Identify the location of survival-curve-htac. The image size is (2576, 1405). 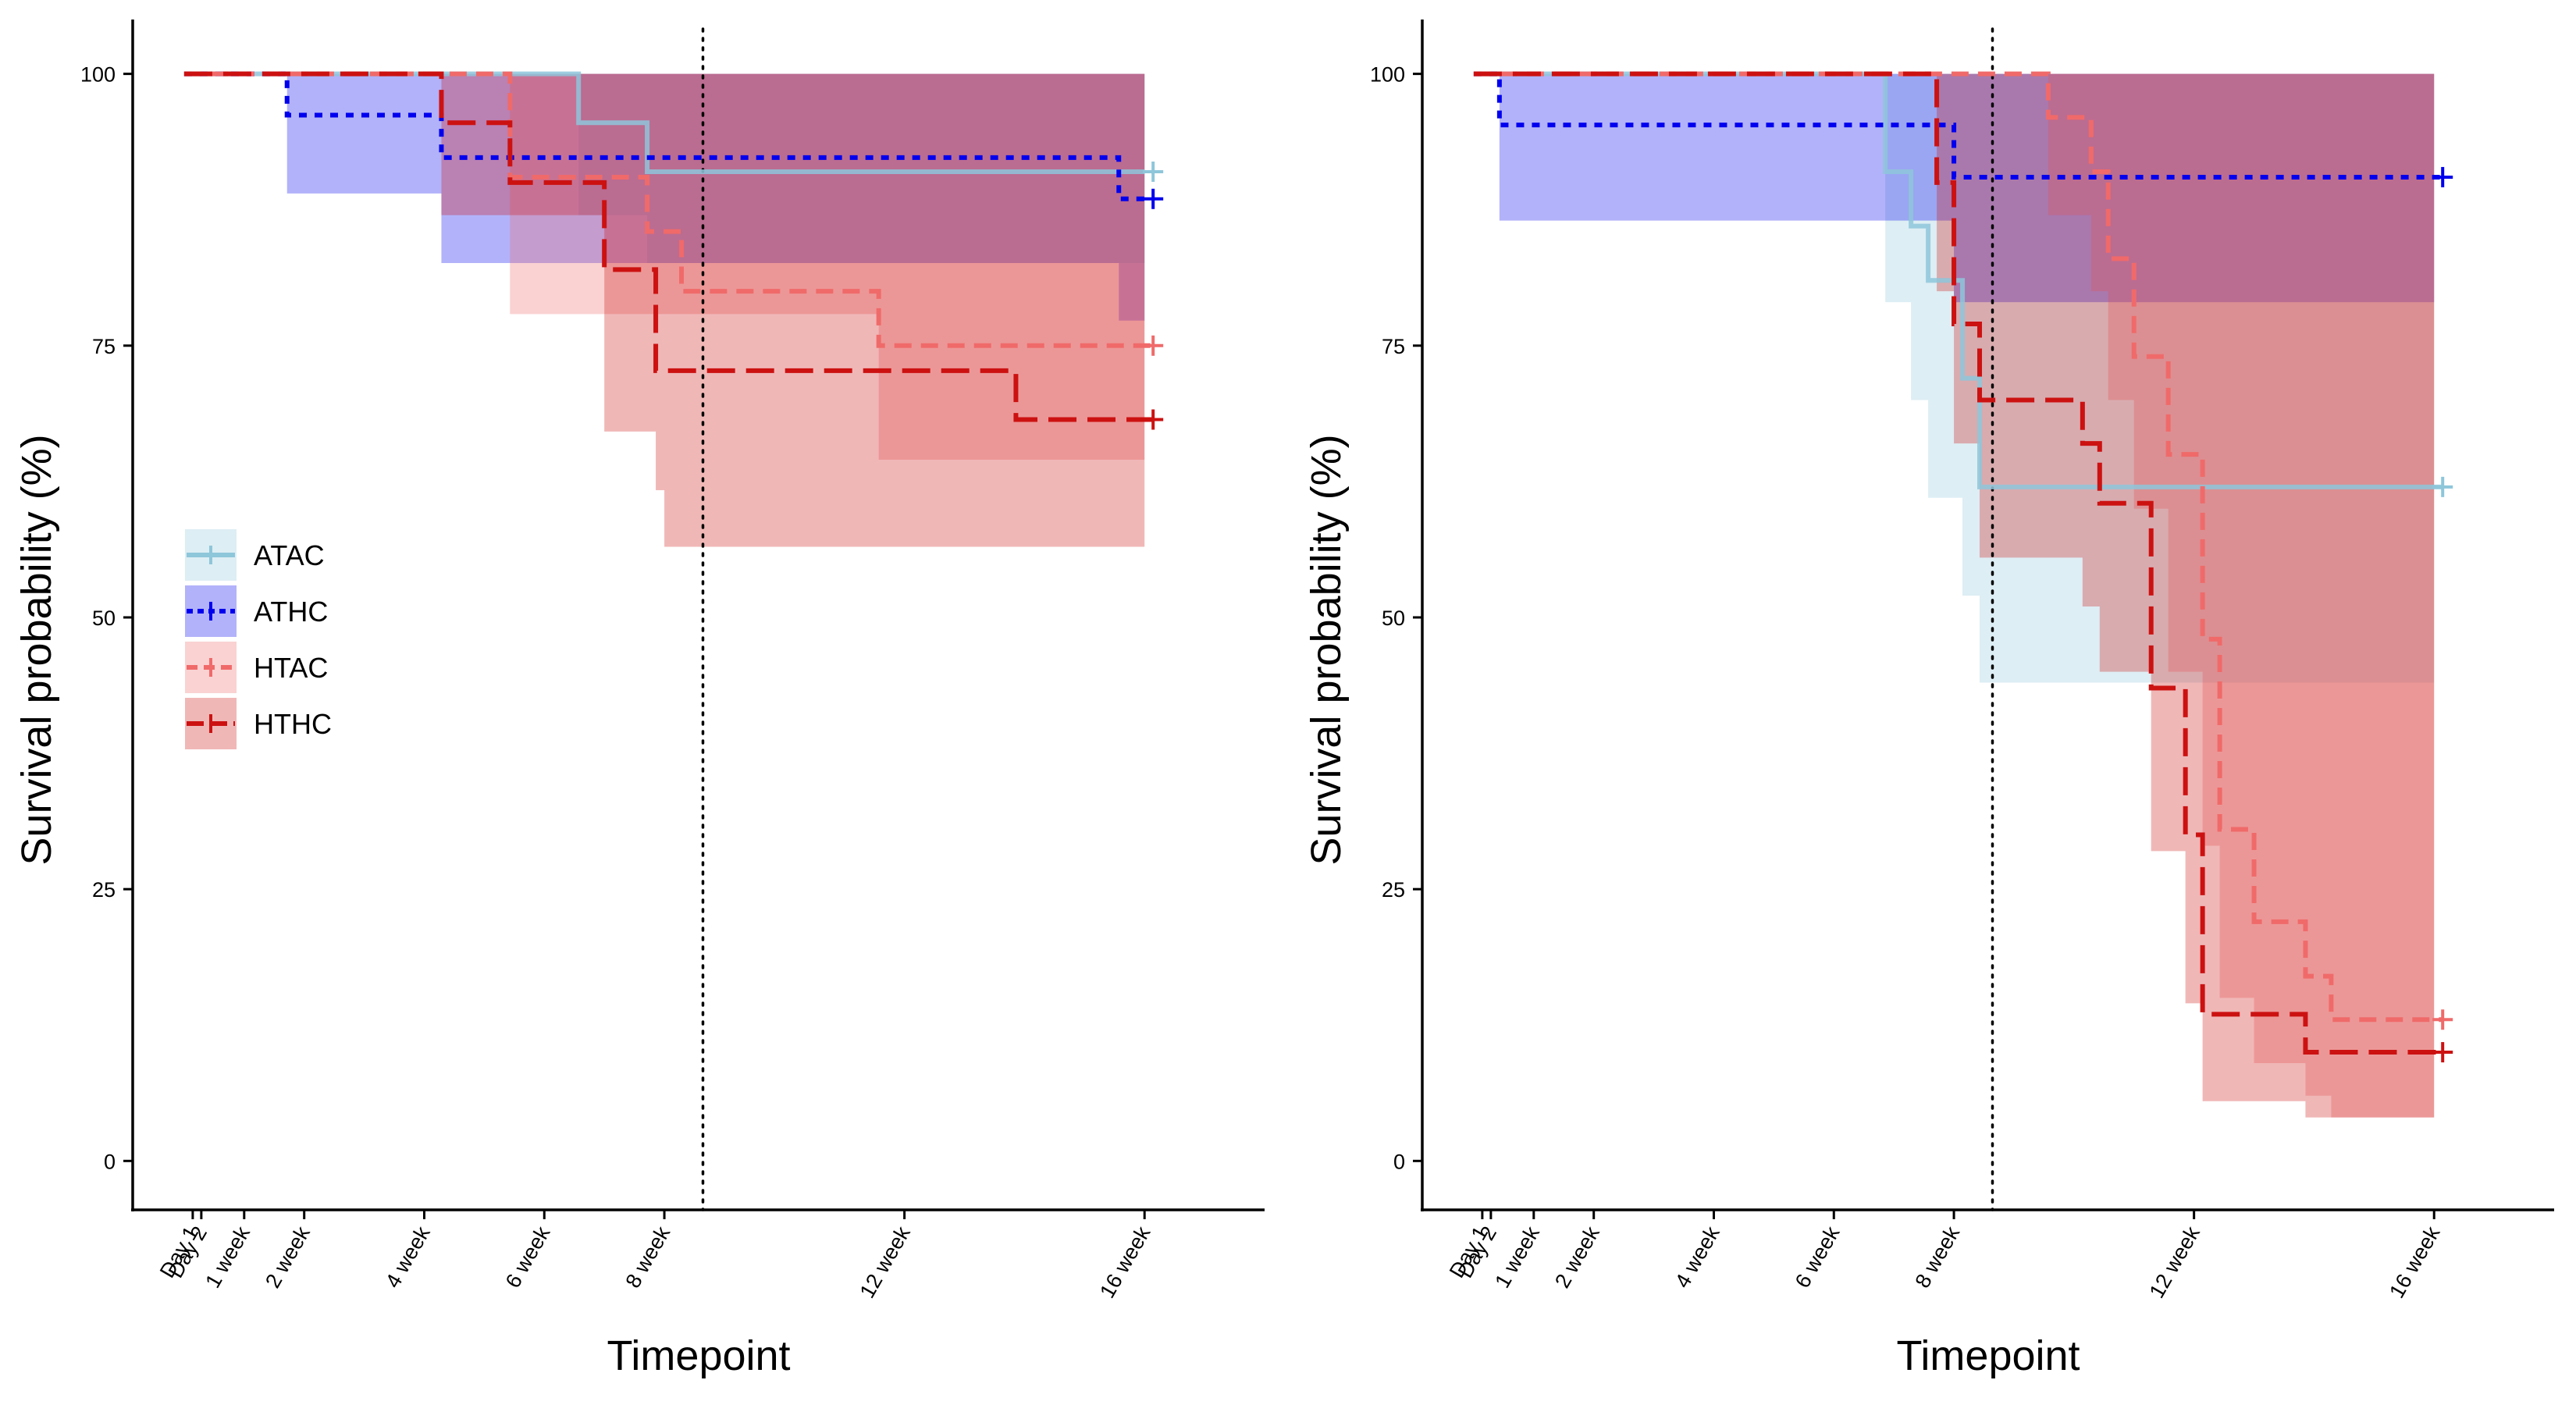
(668, 209).